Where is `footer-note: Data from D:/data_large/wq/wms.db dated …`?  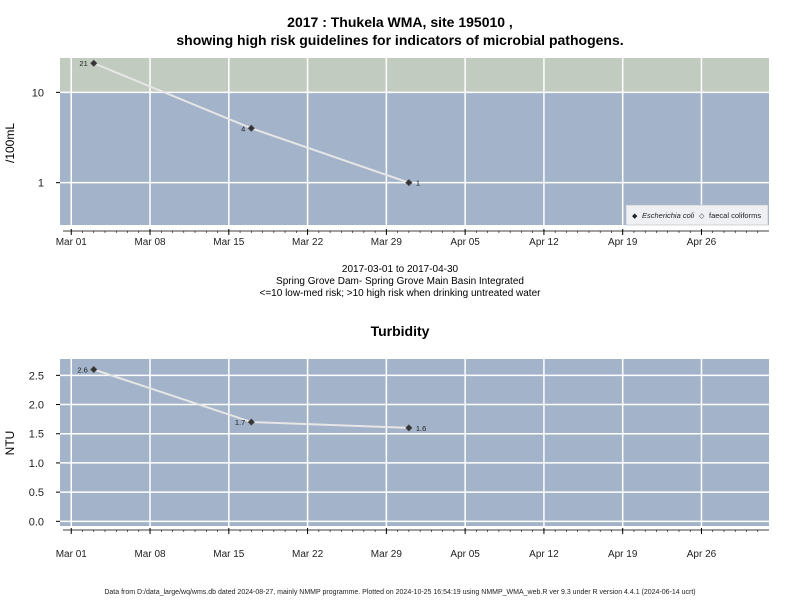 footer-note: Data from D:/data_large/wq/wms.db dated … is located at coordinates (400, 592).